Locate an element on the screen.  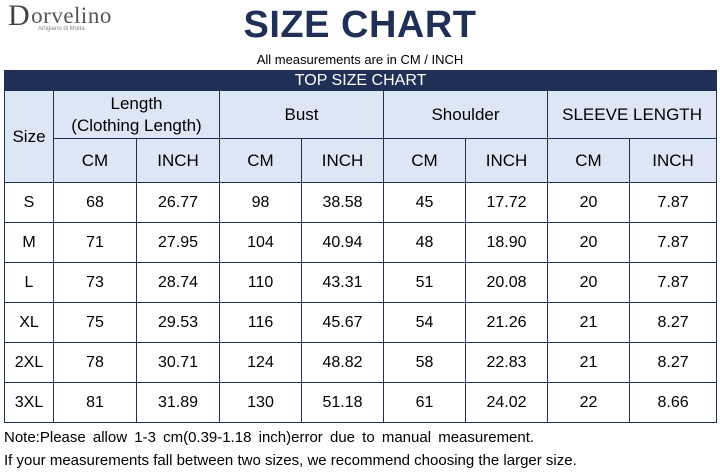
size-cell: S is located at coordinates (29, 202).